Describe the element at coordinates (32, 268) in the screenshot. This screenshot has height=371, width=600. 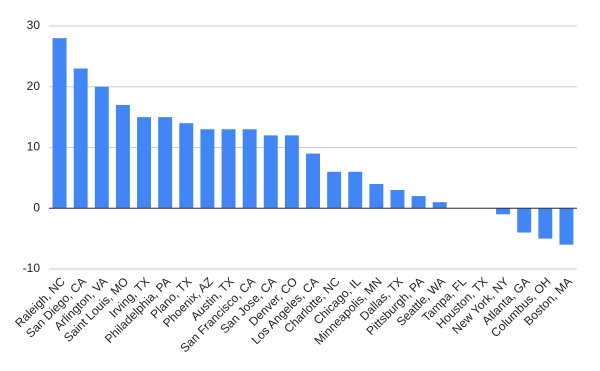
I see `y-tick-label: -10` at that location.